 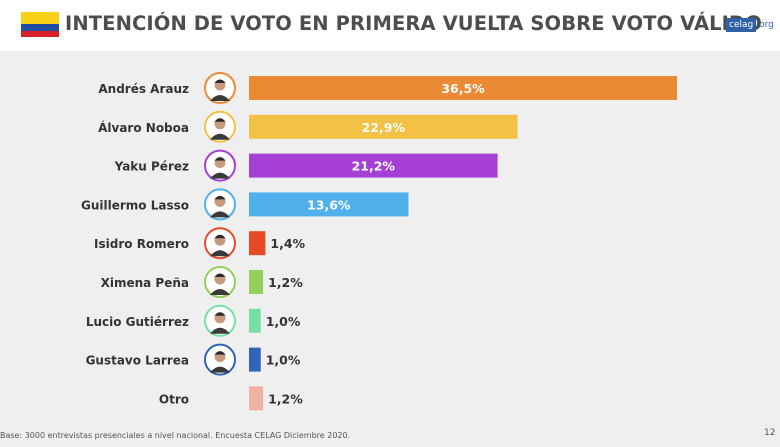 I want to click on bar-row: Otro 1,2%, so click(x=231, y=398).